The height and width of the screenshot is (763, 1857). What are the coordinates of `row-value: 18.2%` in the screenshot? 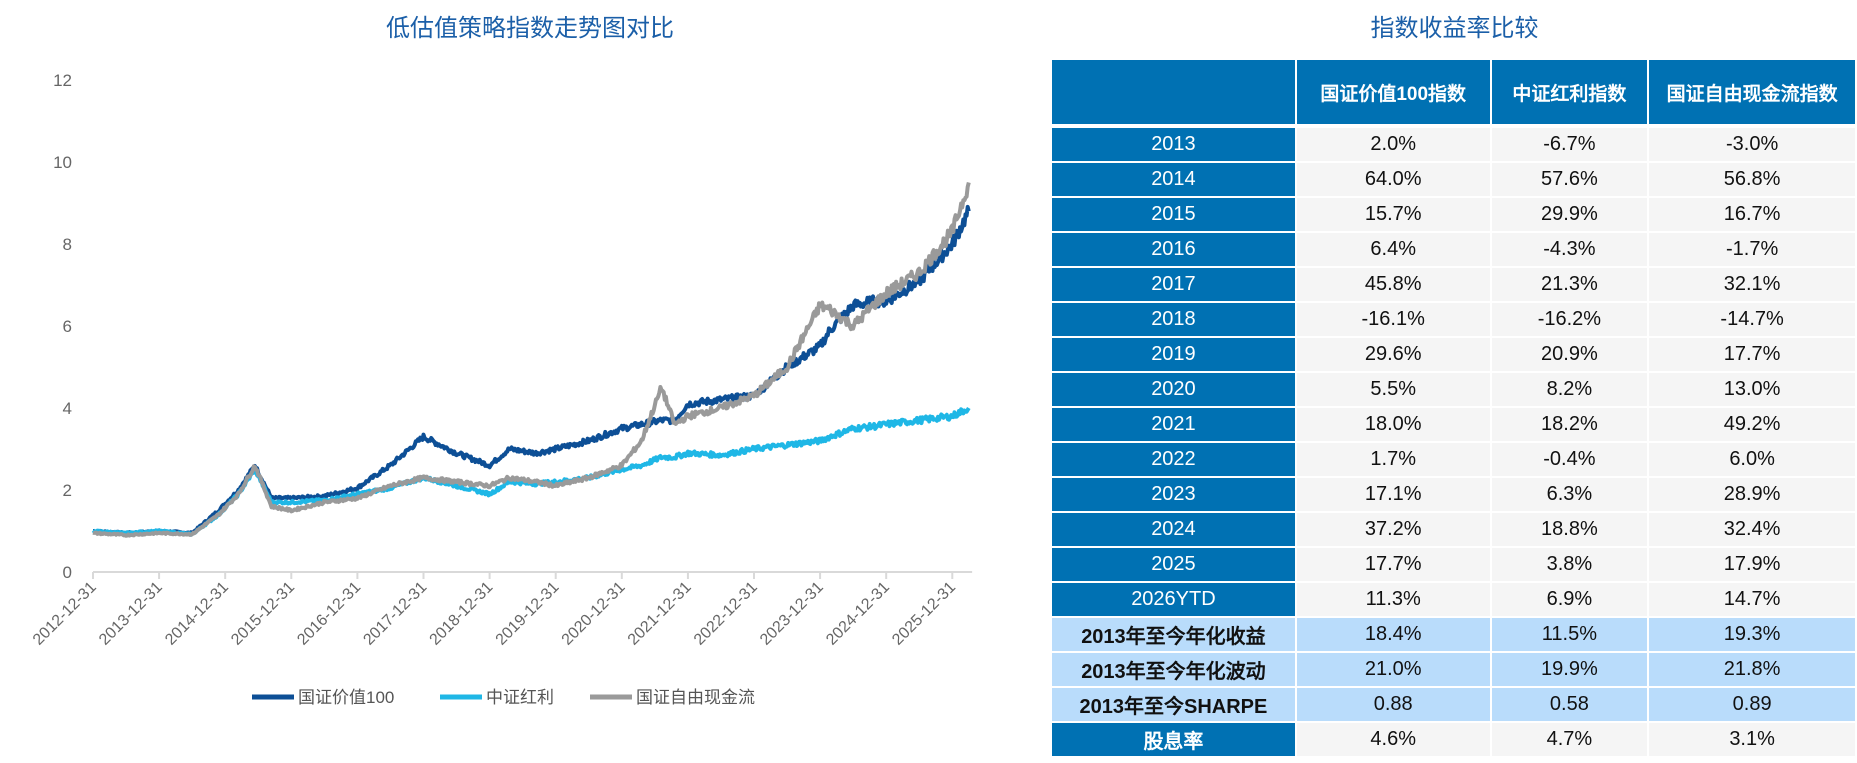 It's located at (1569, 424).